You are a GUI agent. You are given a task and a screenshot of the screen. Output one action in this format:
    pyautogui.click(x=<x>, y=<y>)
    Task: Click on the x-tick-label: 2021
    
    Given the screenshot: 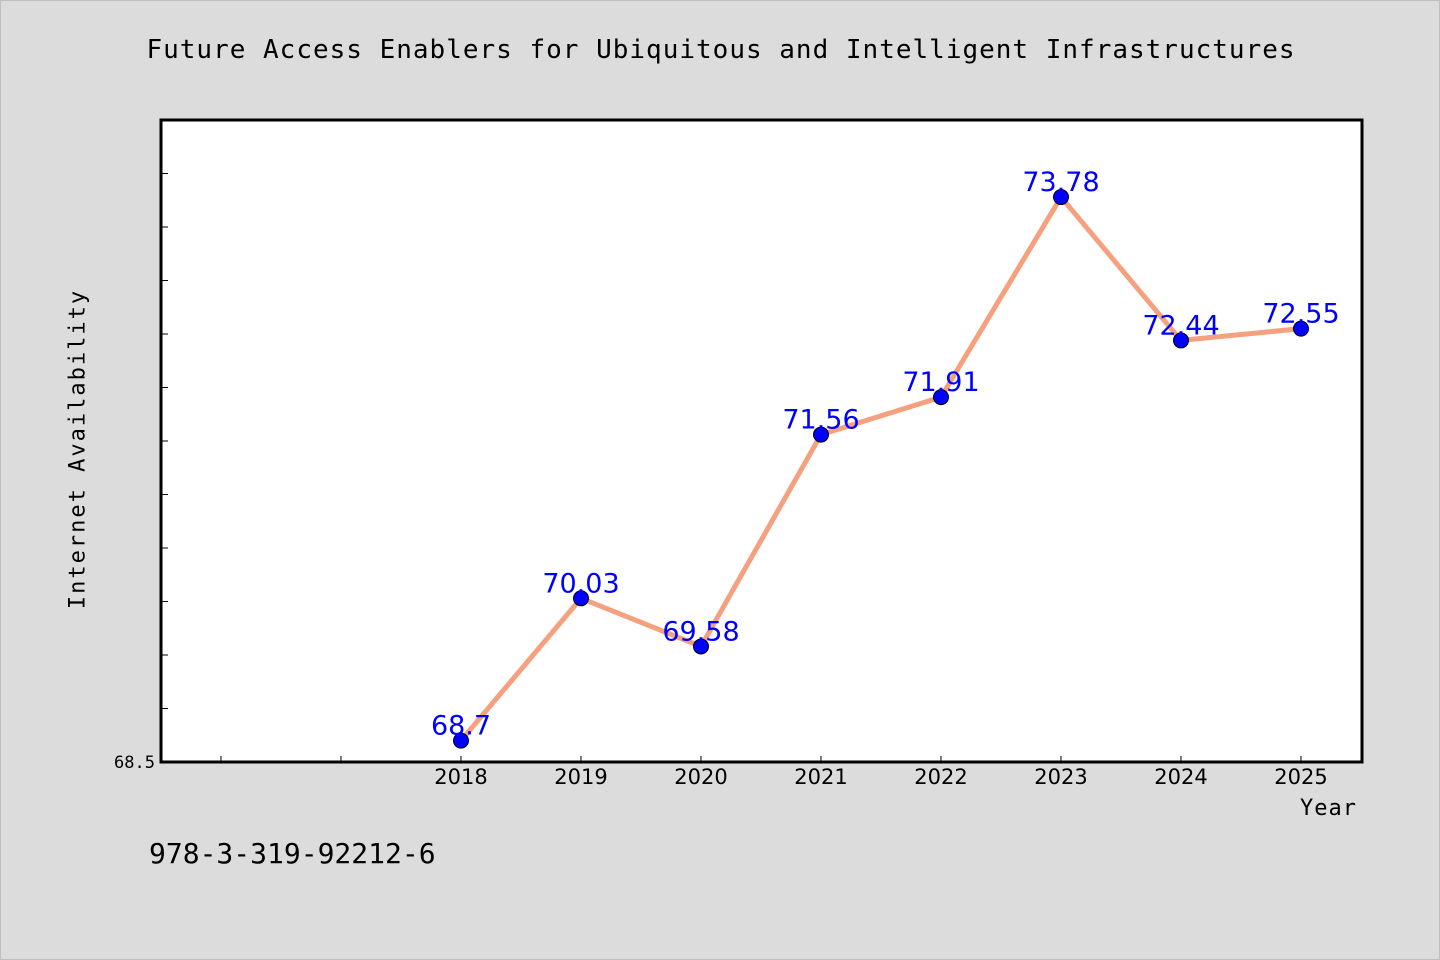 What is the action you would take?
    pyautogui.click(x=820, y=777)
    